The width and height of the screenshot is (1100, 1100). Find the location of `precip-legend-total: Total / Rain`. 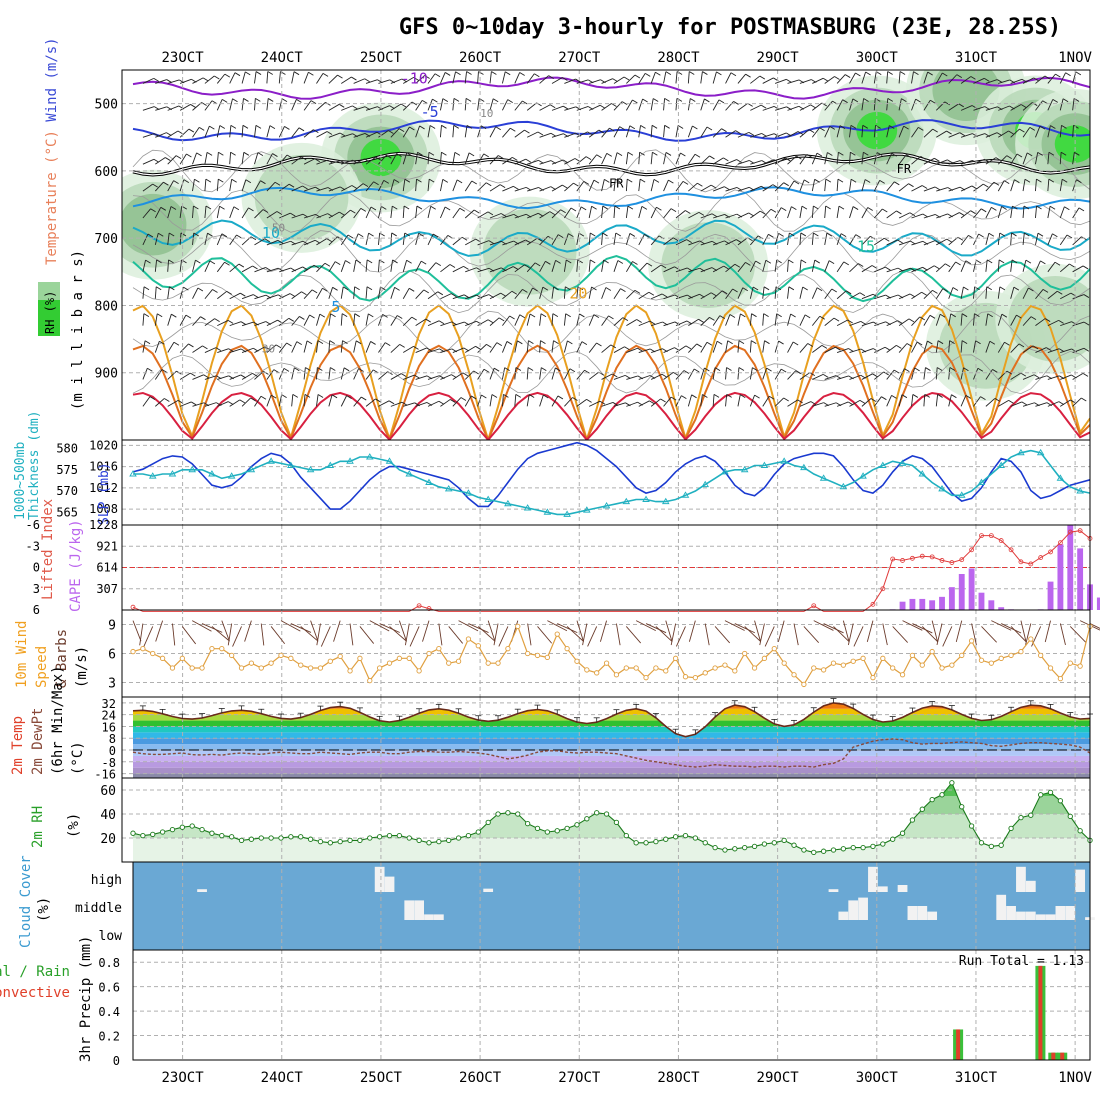

precip-legend-total: Total / Rain is located at coordinates (35, 972).